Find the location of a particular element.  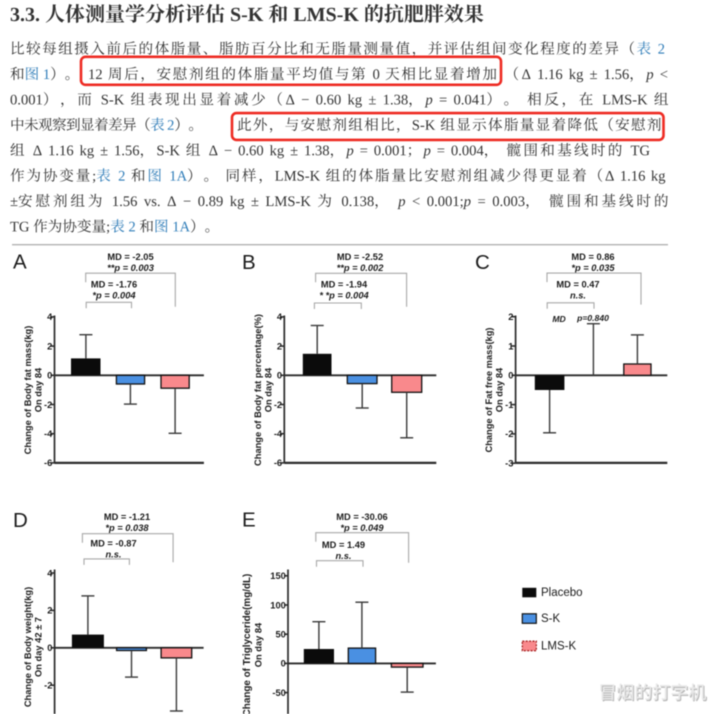

svg-text: S-K is located at coordinates (551, 619).